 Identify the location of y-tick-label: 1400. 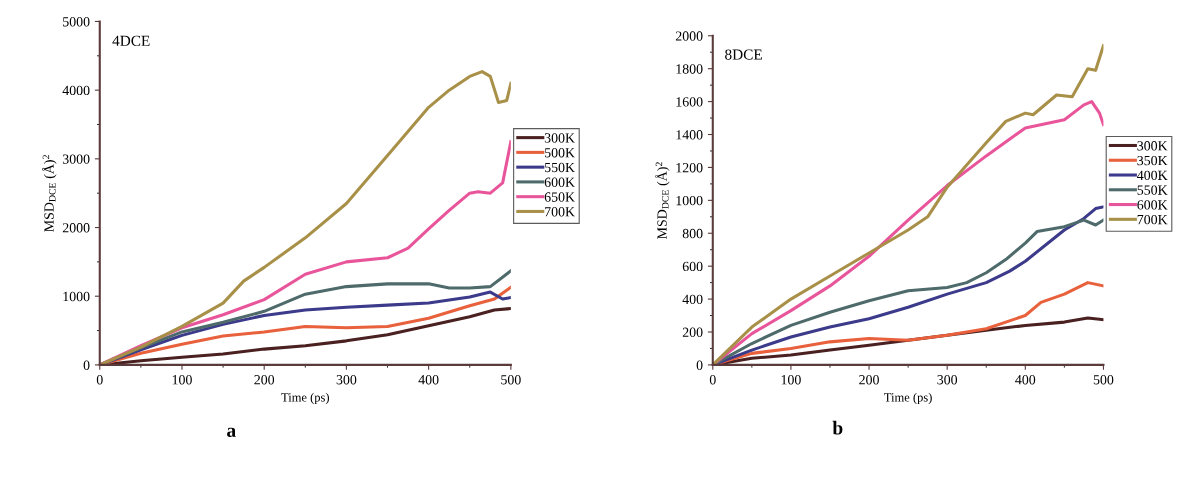
(689, 135).